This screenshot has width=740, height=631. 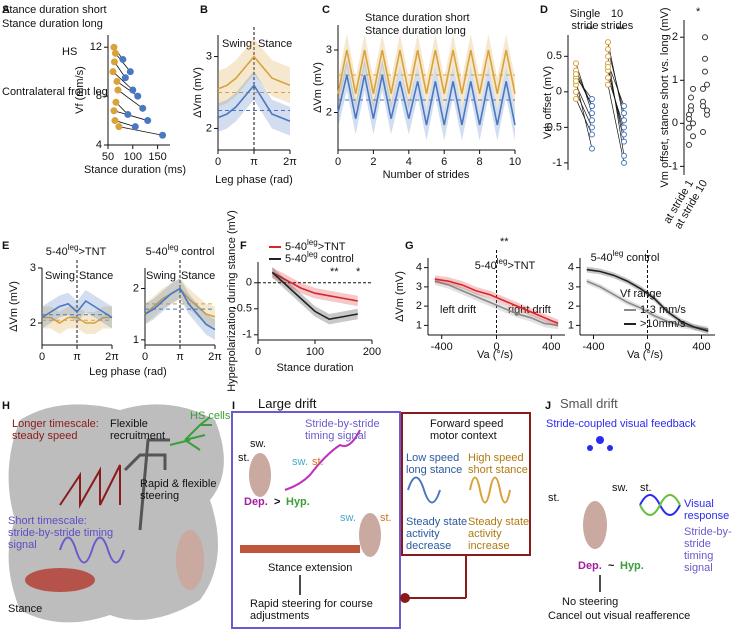 What do you see at coordinates (277, 502) in the screenshot?
I see `label: >` at bounding box center [277, 502].